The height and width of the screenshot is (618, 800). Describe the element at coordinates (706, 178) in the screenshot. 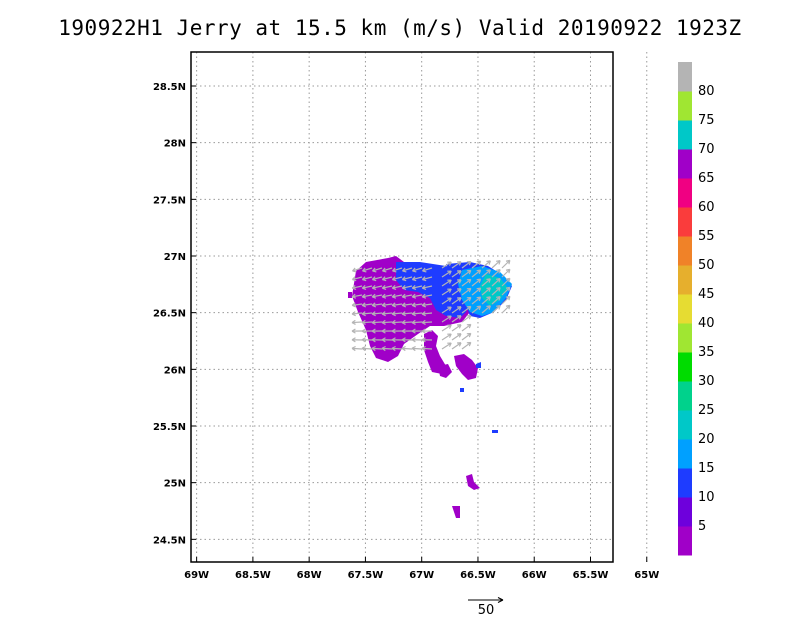

I see `colorbar-label: 65` at that location.